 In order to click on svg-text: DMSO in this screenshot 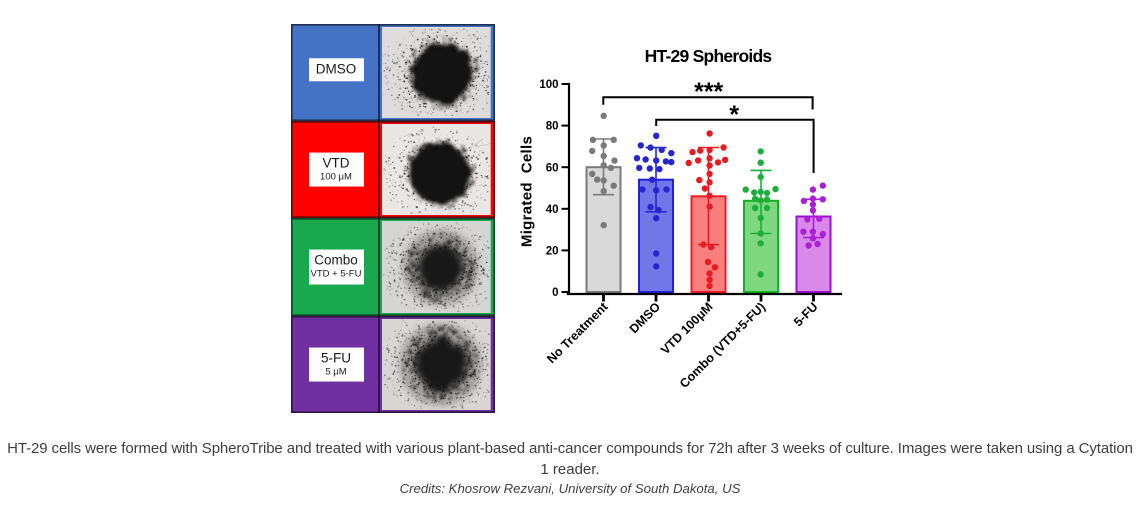, I will do `click(645, 318)`.